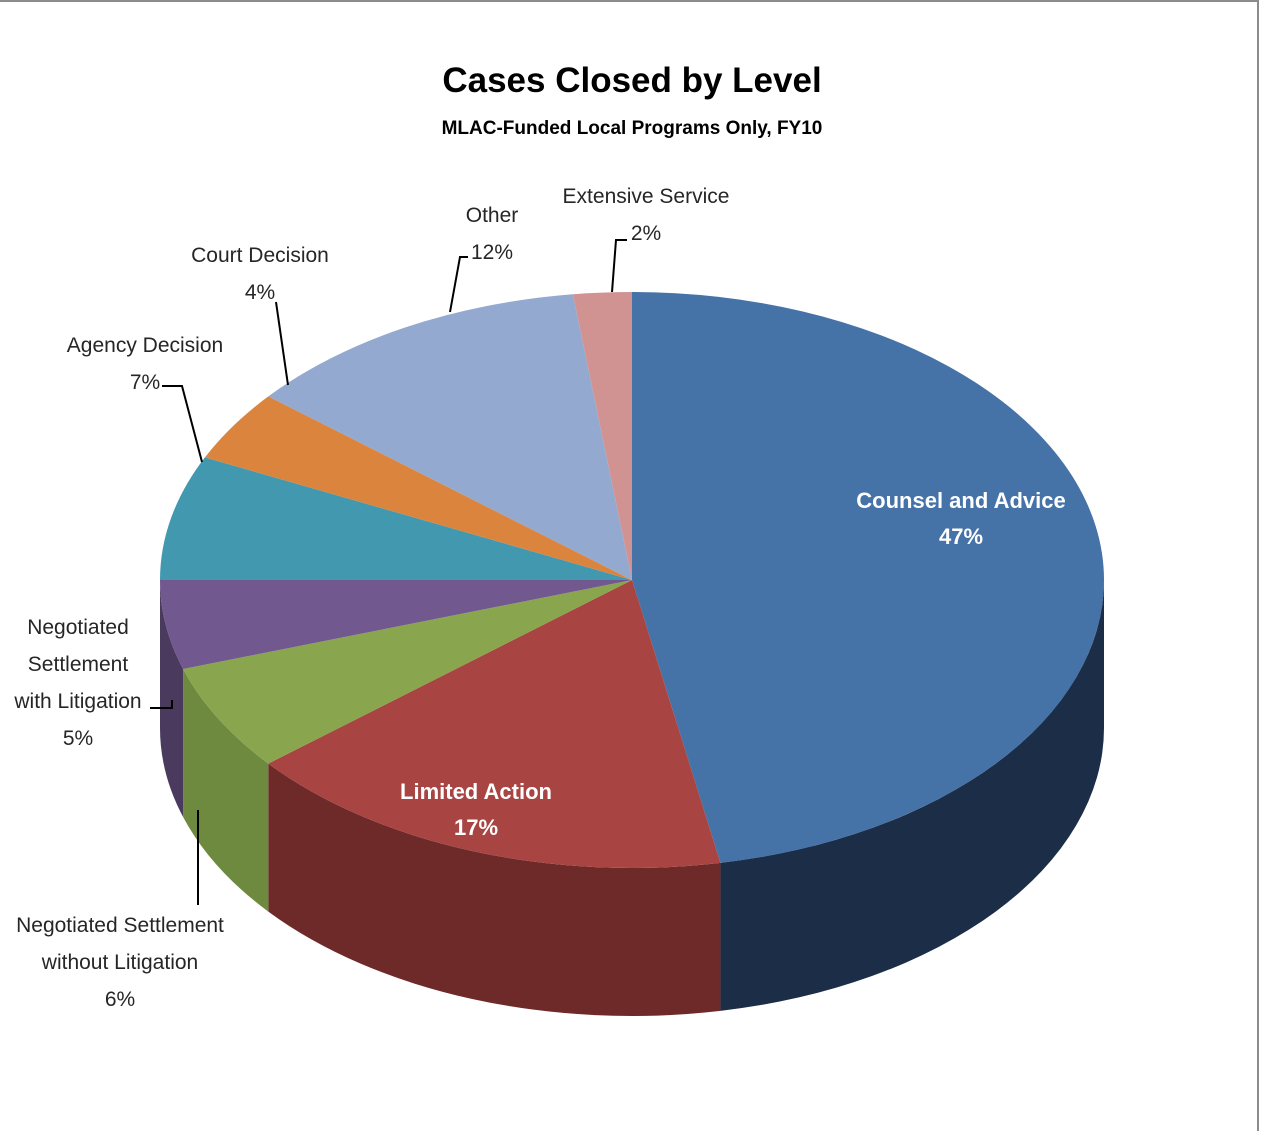 This screenshot has height=1133, width=1261. Describe the element at coordinates (646, 233) in the screenshot. I see `data-label-extensive-pct: 2%` at that location.